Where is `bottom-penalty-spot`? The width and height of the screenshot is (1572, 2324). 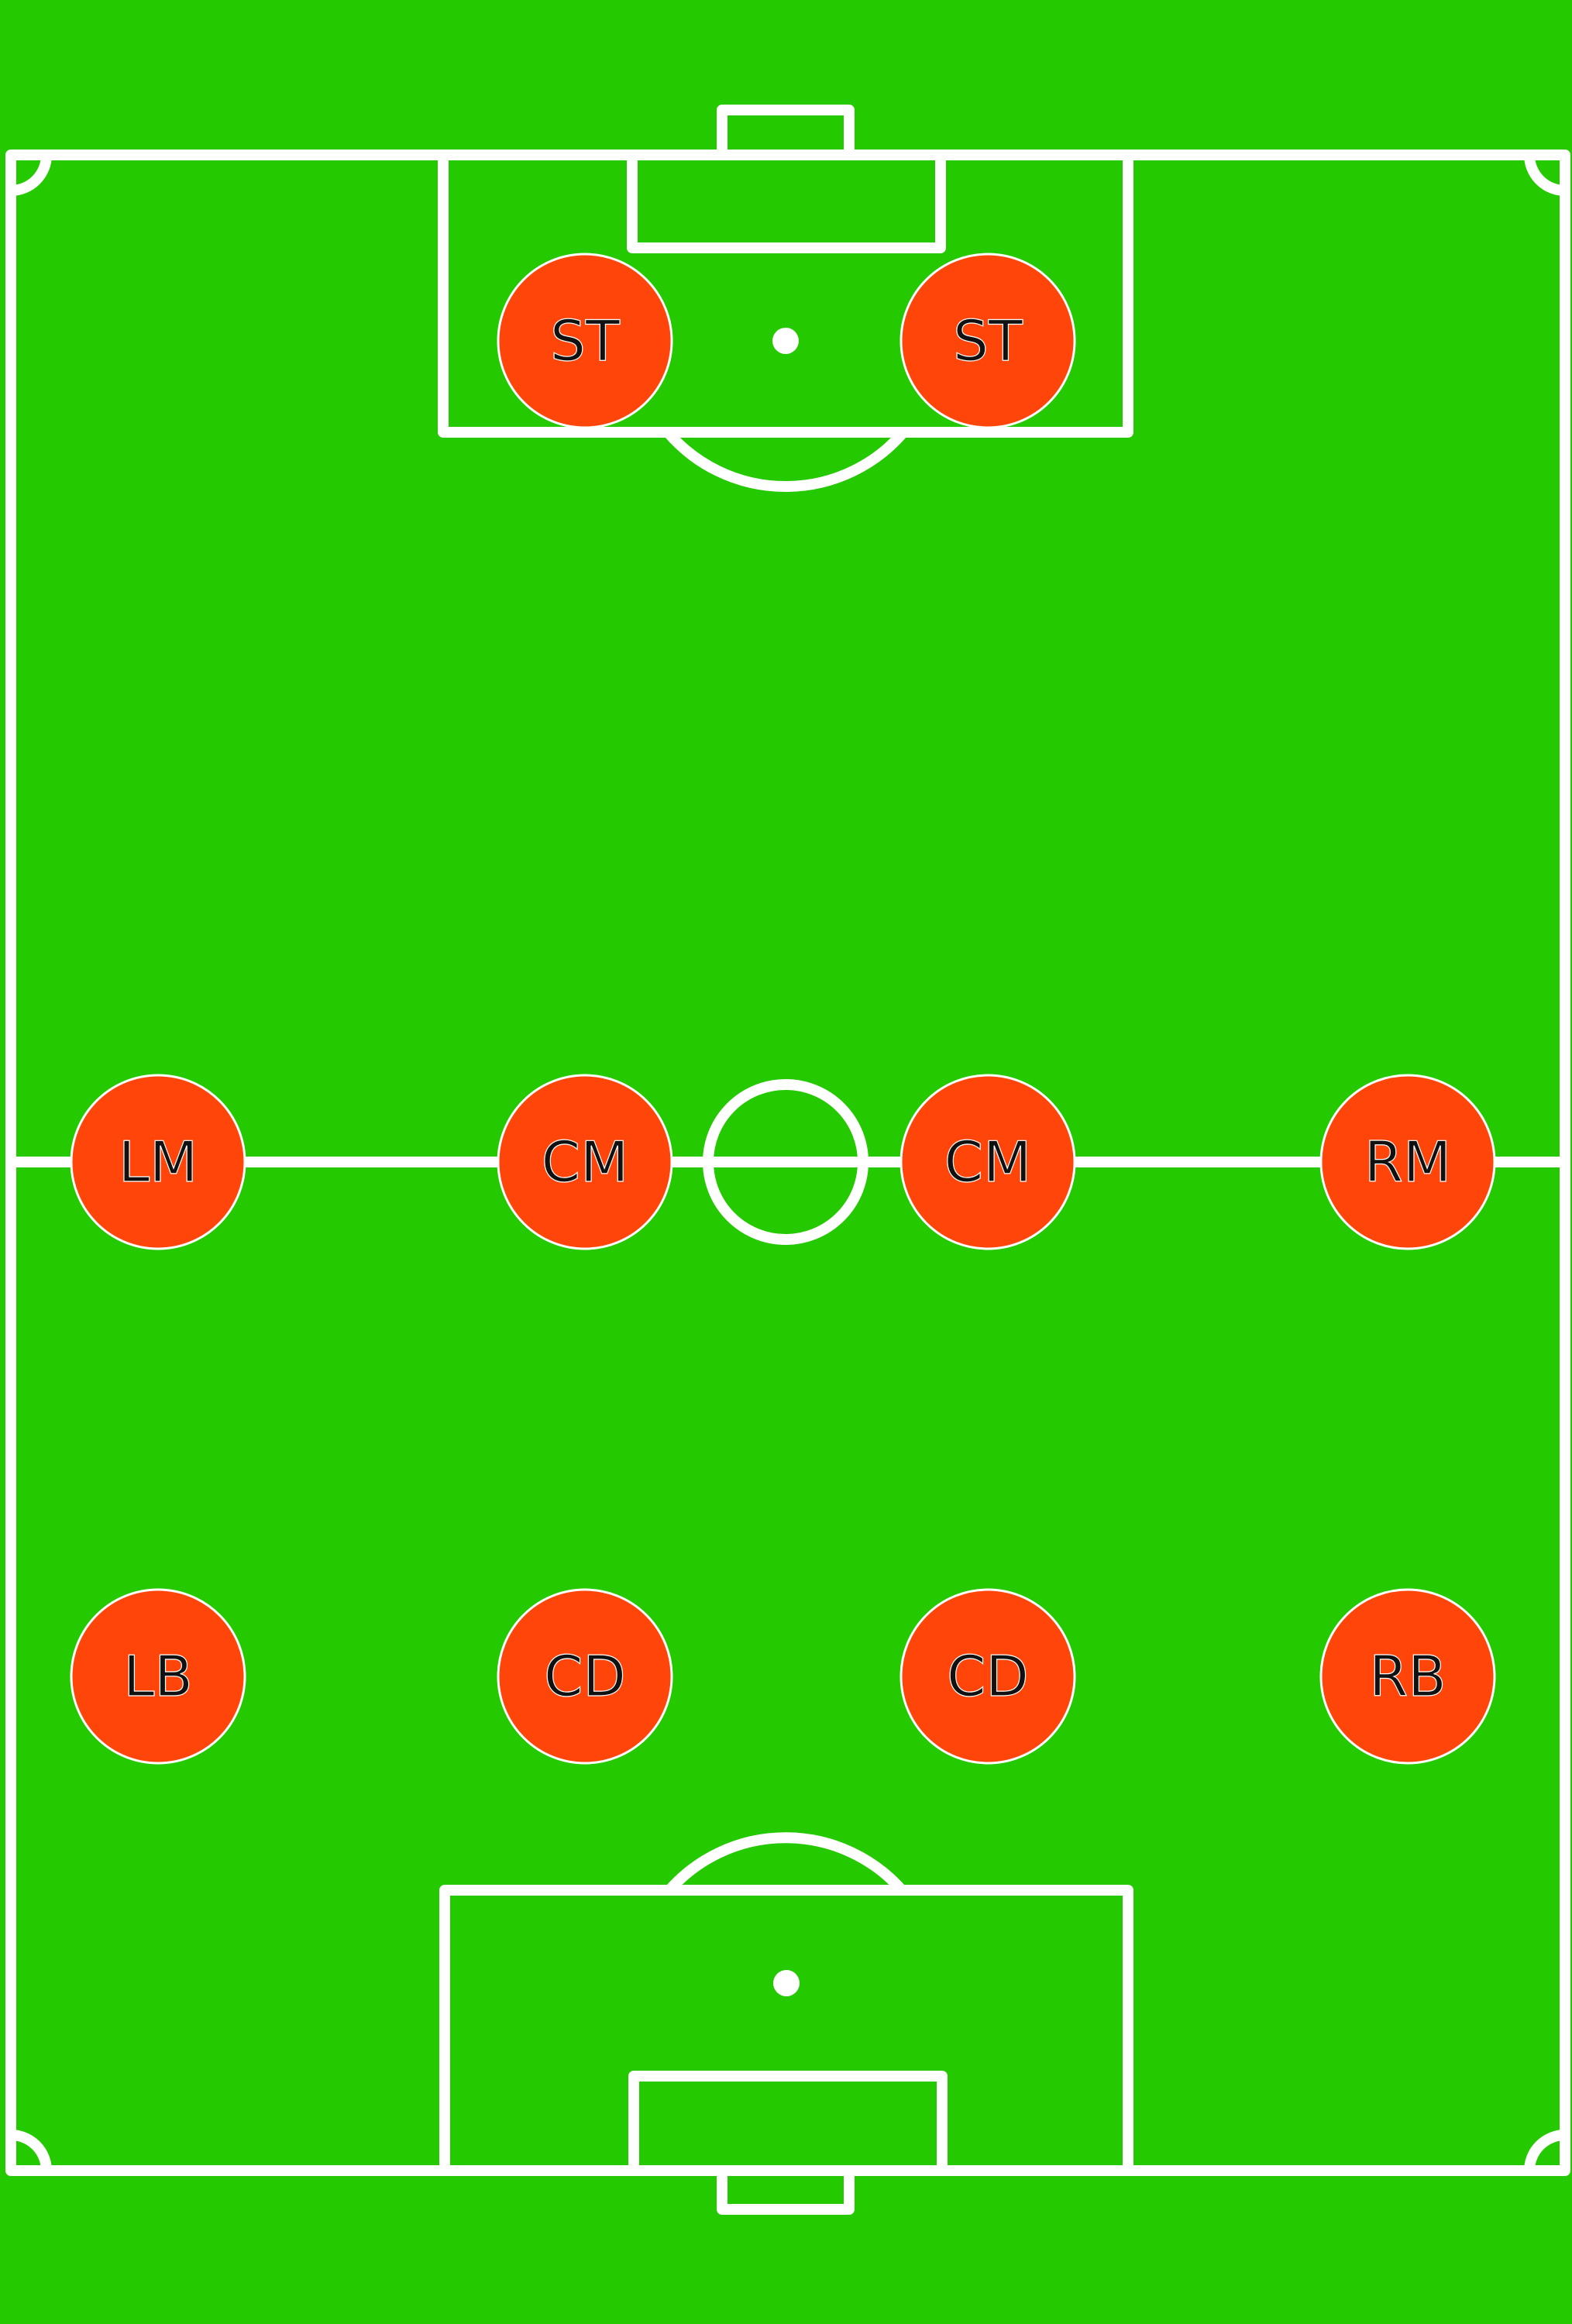
bottom-penalty-spot is located at coordinates (786, 1983).